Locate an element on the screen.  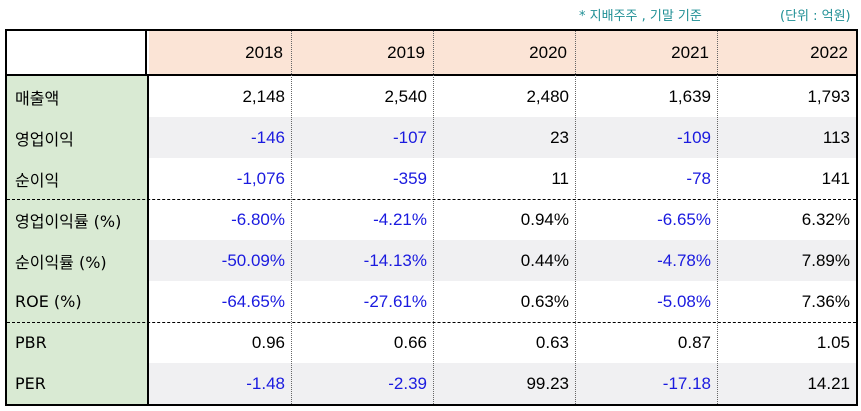
table-cell: 2,480 is located at coordinates (547, 96).